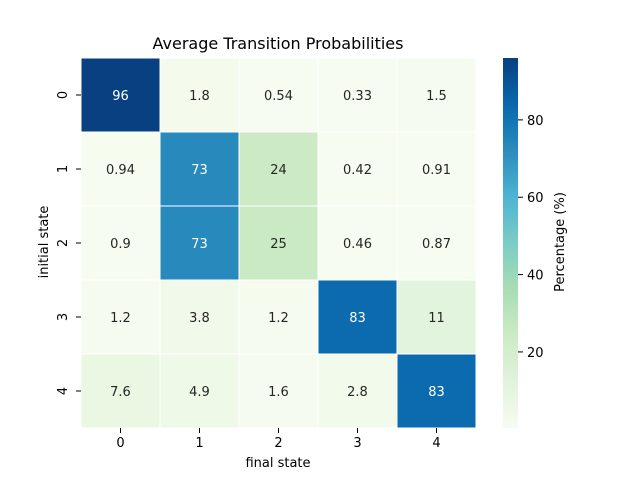 Image resolution: width=640 pixels, height=480 pixels. What do you see at coordinates (63, 95) in the screenshot?
I see `y-tick-label: 0` at bounding box center [63, 95].